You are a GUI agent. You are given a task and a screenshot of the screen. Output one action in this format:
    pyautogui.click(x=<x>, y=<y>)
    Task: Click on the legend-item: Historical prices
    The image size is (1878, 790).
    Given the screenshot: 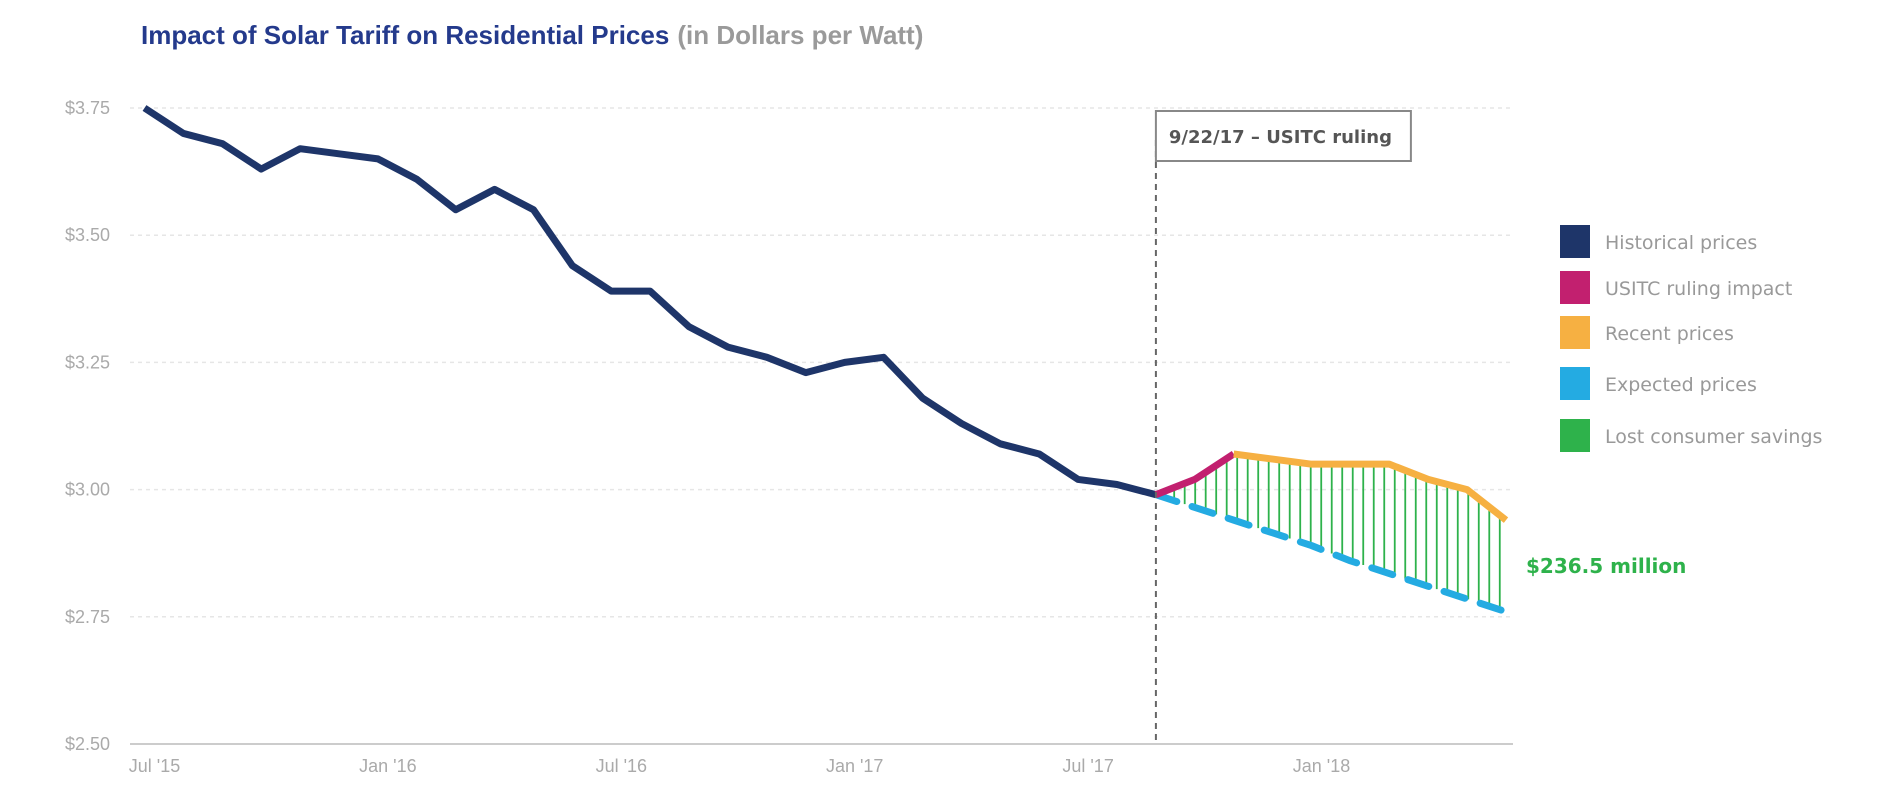 What is the action you would take?
    pyautogui.click(x=1658, y=241)
    